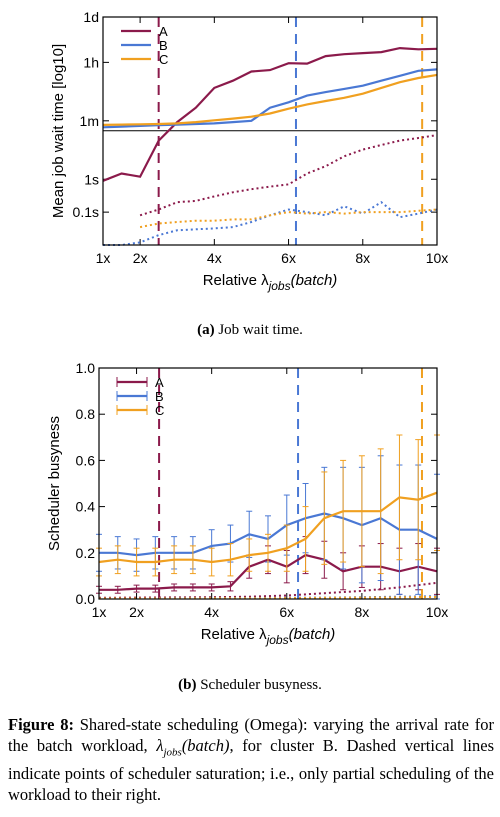  What do you see at coordinates (91, 62) in the screenshot?
I see `y-tick-label: 1h` at bounding box center [91, 62].